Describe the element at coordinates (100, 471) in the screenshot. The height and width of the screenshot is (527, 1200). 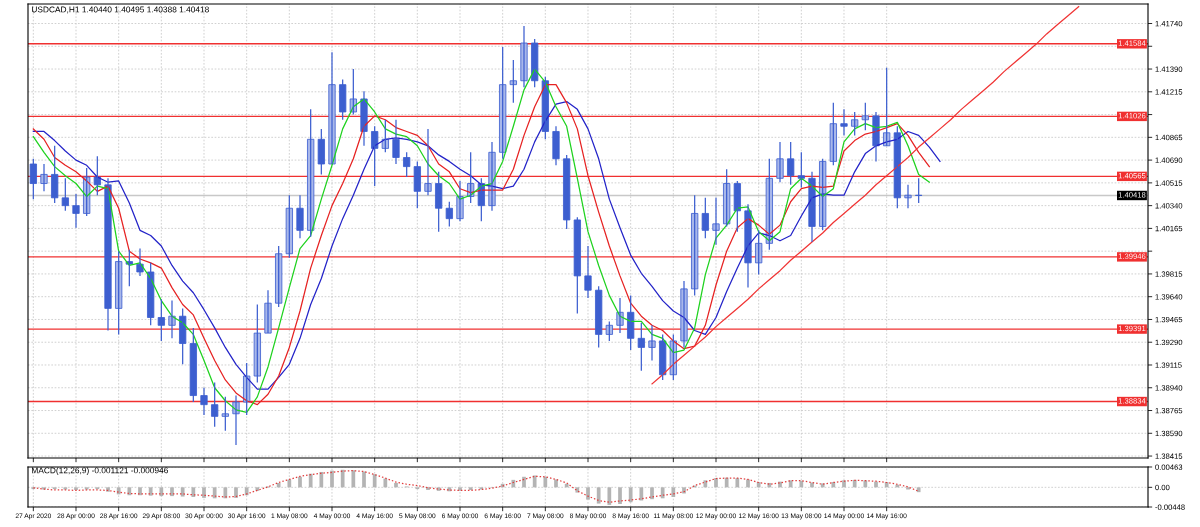
I see `chart-title: MACD(12,26,9) -0.001121 -0.000946` at that location.